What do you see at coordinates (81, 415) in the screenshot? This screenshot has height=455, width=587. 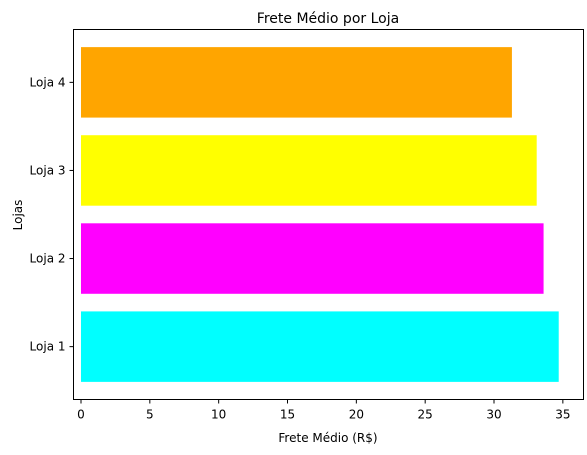 I see `x-tick-label: 0` at bounding box center [81, 415].